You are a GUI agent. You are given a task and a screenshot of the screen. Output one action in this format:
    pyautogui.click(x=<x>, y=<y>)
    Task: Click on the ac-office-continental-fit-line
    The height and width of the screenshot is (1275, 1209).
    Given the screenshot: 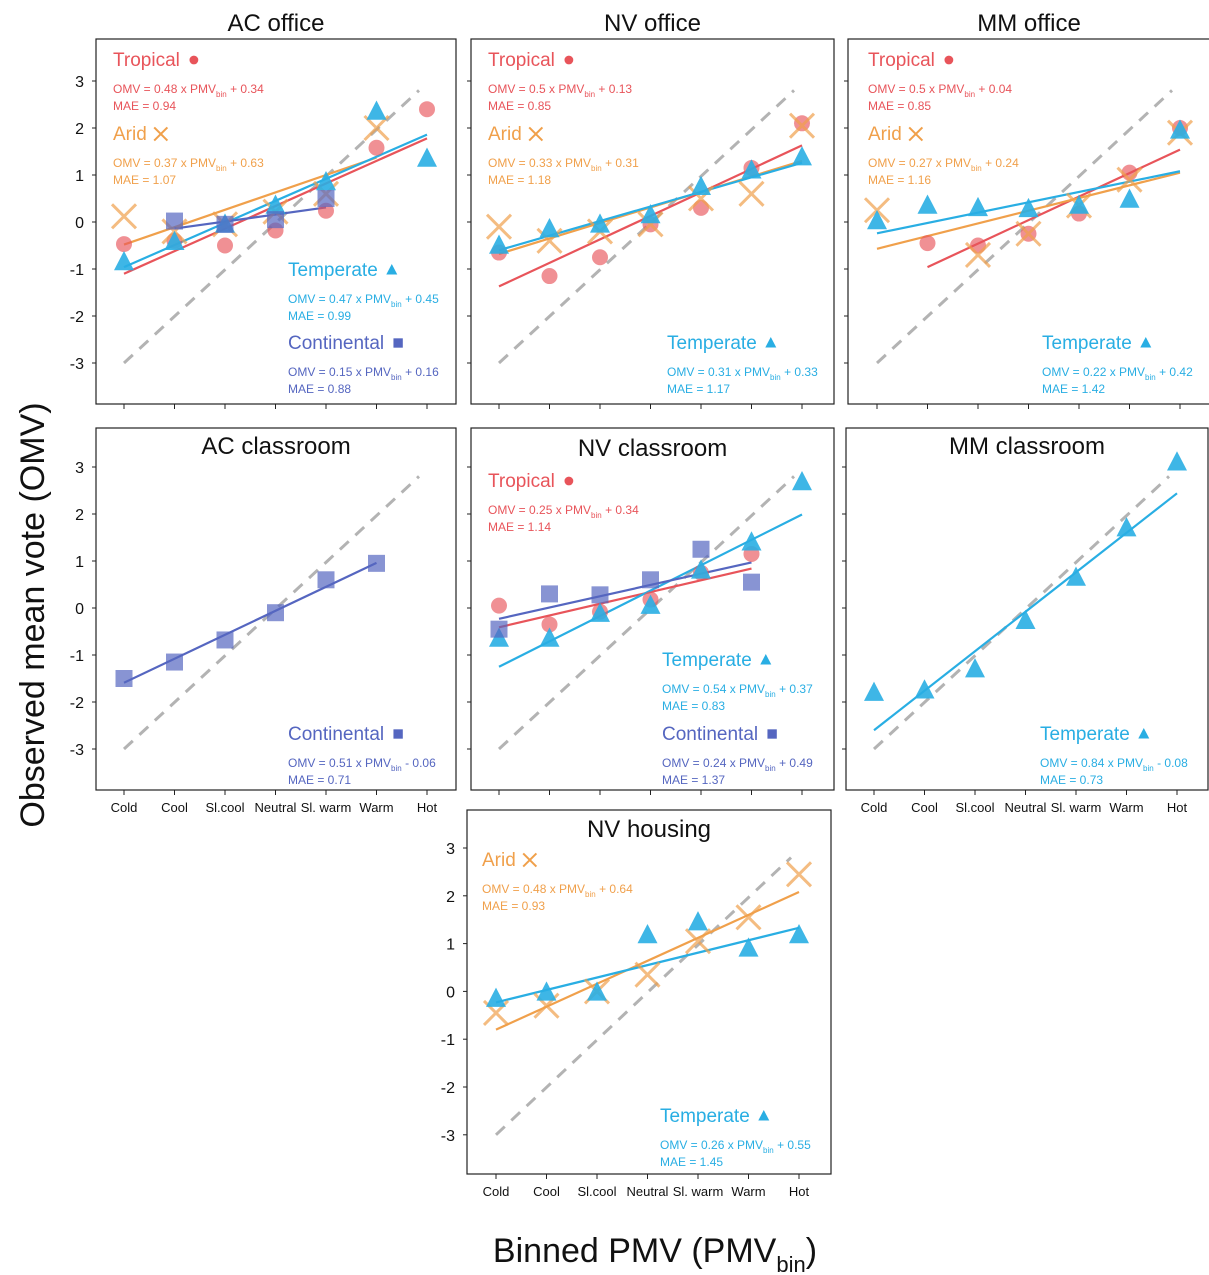 What is the action you would take?
    pyautogui.click(x=250, y=218)
    